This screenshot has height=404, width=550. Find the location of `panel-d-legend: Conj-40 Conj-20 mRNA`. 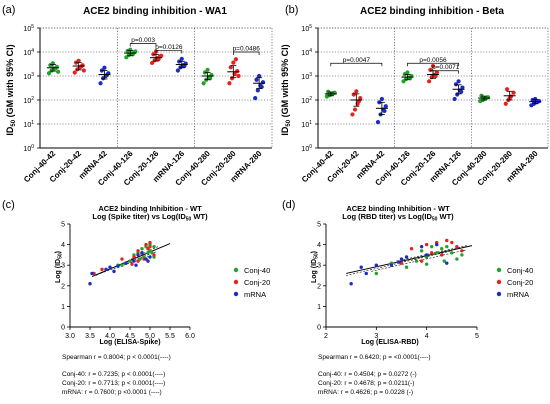

panel-d-legend: Conj-40 Conj-20 mRNA is located at coordinates (514, 282).